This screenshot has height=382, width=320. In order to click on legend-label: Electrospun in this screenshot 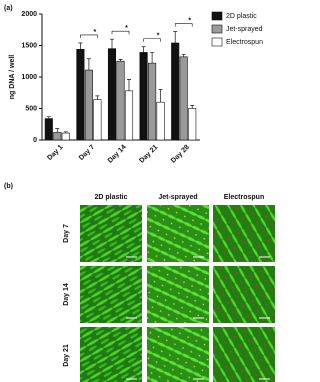, I will do `click(244, 42)`.